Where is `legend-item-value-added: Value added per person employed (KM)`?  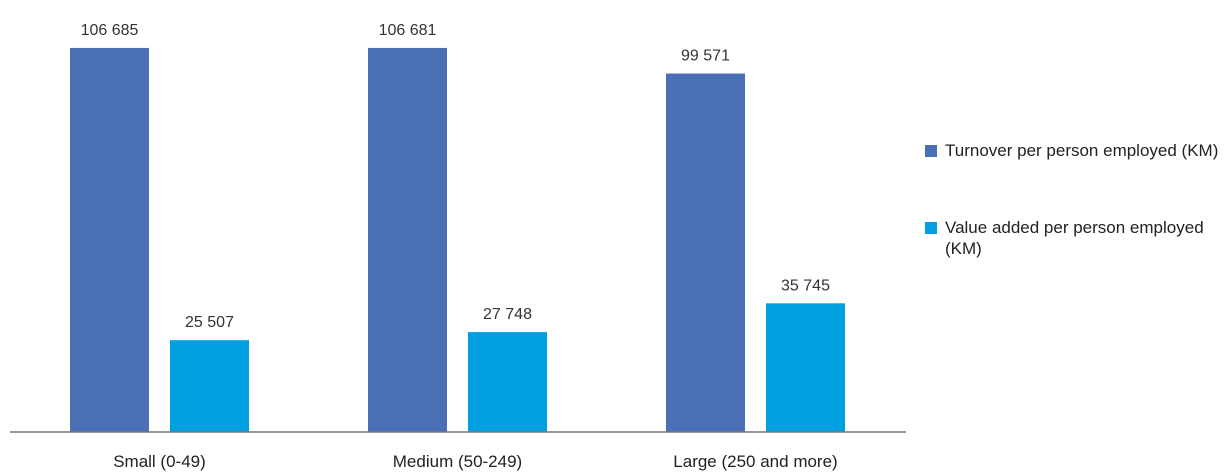 legend-item-value-added: Value added per person employed (KM) is located at coordinates (1073, 238).